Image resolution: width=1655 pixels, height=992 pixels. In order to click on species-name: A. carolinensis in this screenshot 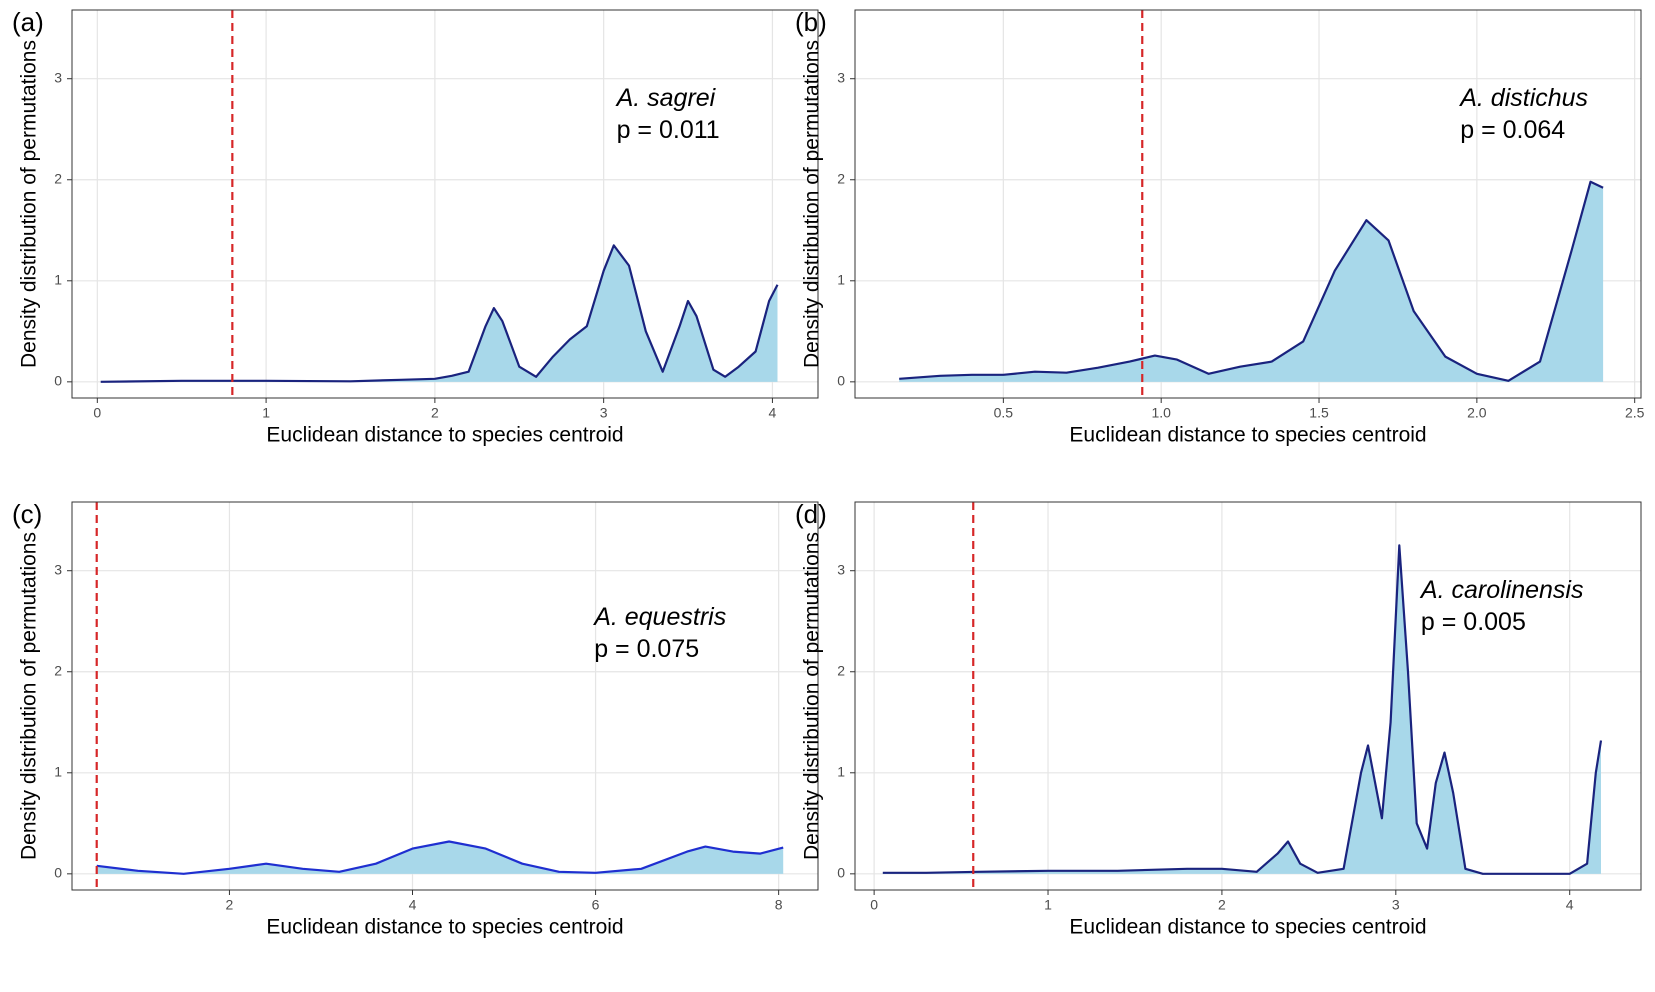, I will do `click(1501, 590)`.